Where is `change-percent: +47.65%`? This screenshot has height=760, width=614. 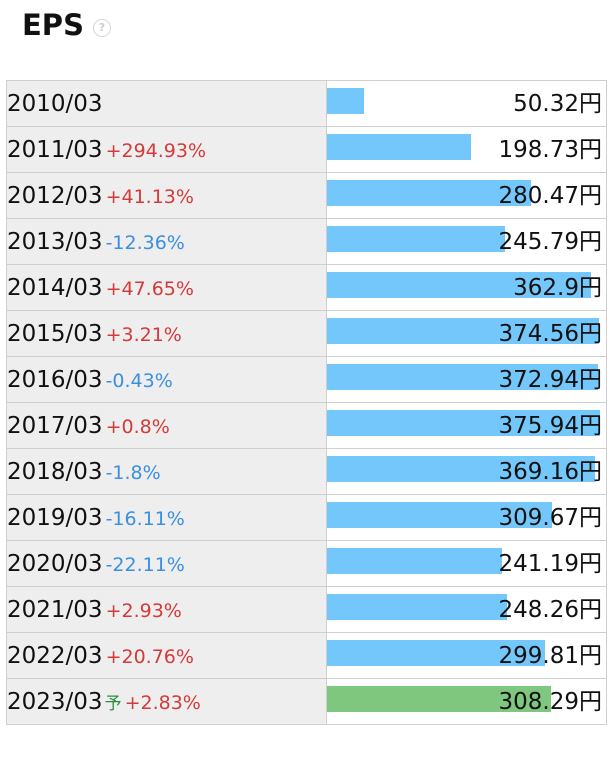 change-percent: +47.65% is located at coordinates (149, 288).